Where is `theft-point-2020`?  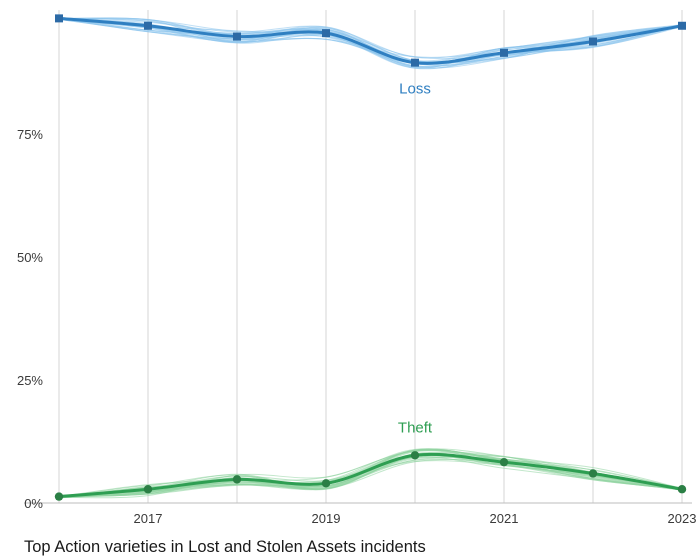
theft-point-2020 is located at coordinates (415, 455).